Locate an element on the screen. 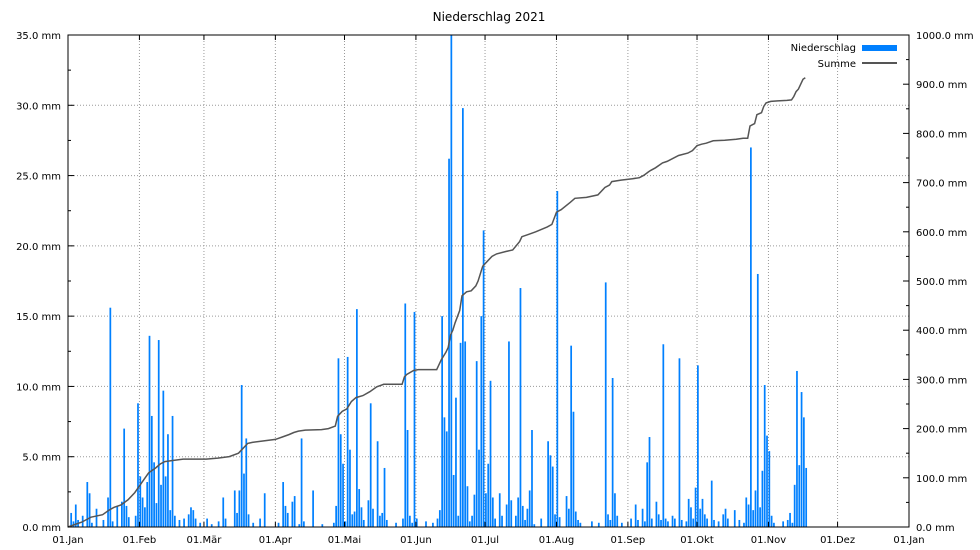 This screenshot has width=980, height=550. x-tick-label: 01.Jun is located at coordinates (416, 540).